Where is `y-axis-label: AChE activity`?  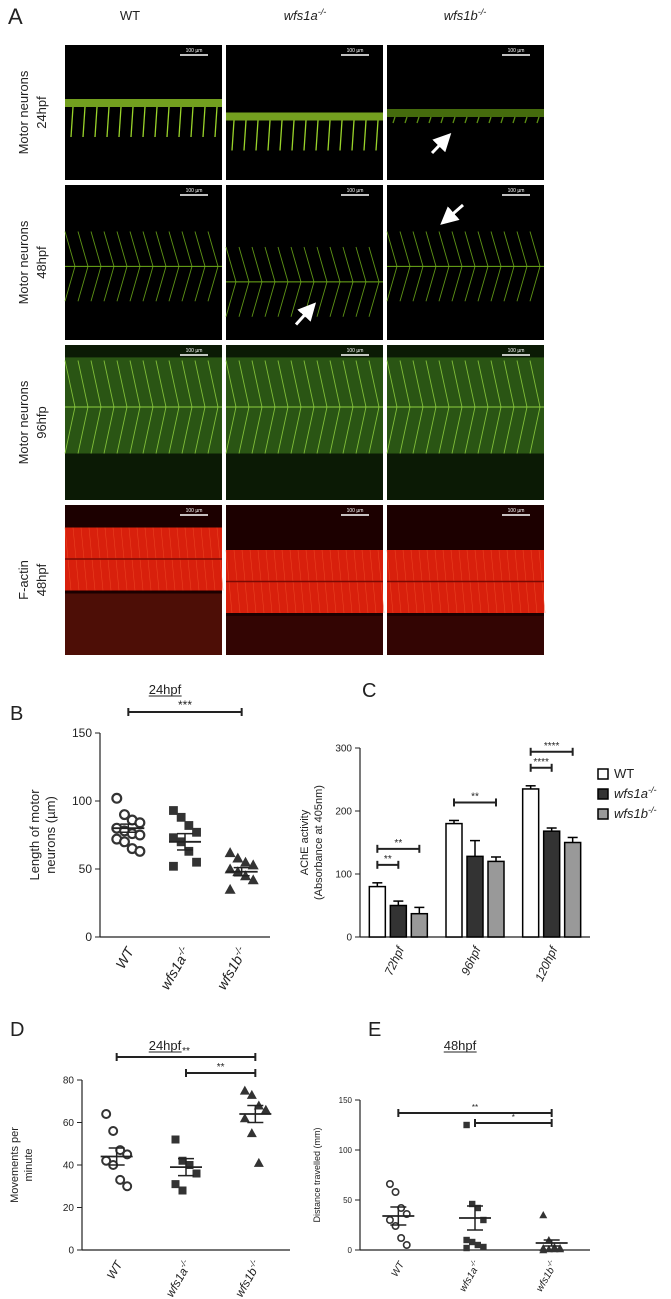 y-axis-label: AChE activity is located at coordinates (305, 842).